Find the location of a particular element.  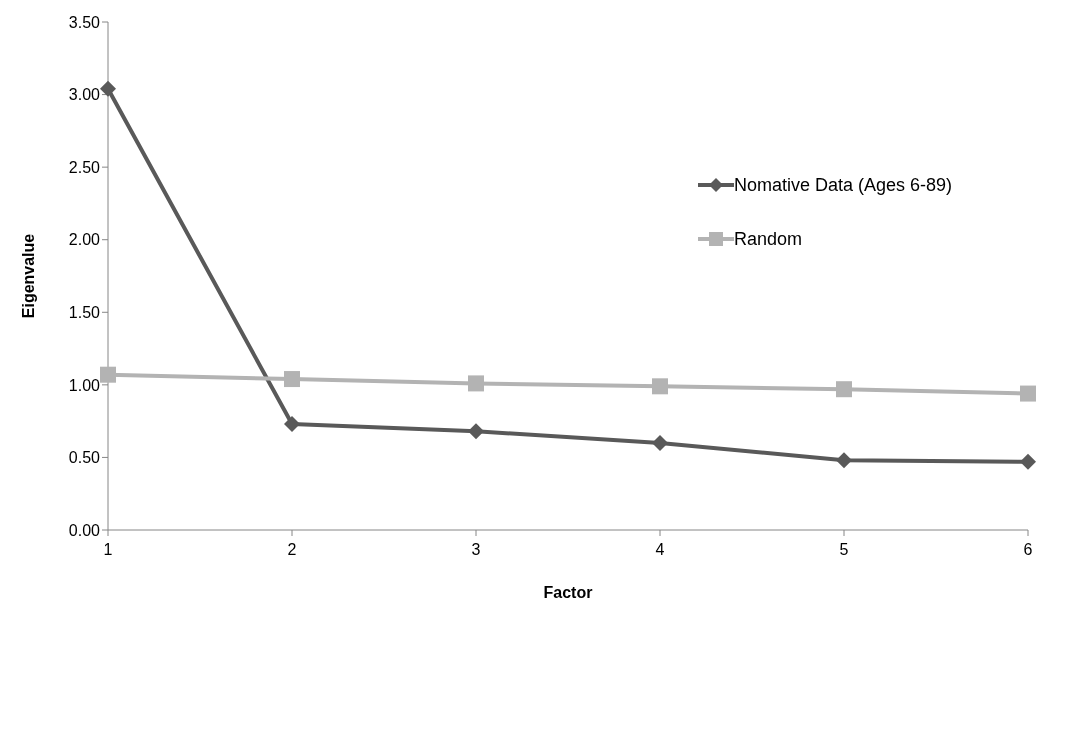

y-tick-label: 1.00 is located at coordinates (84, 385).